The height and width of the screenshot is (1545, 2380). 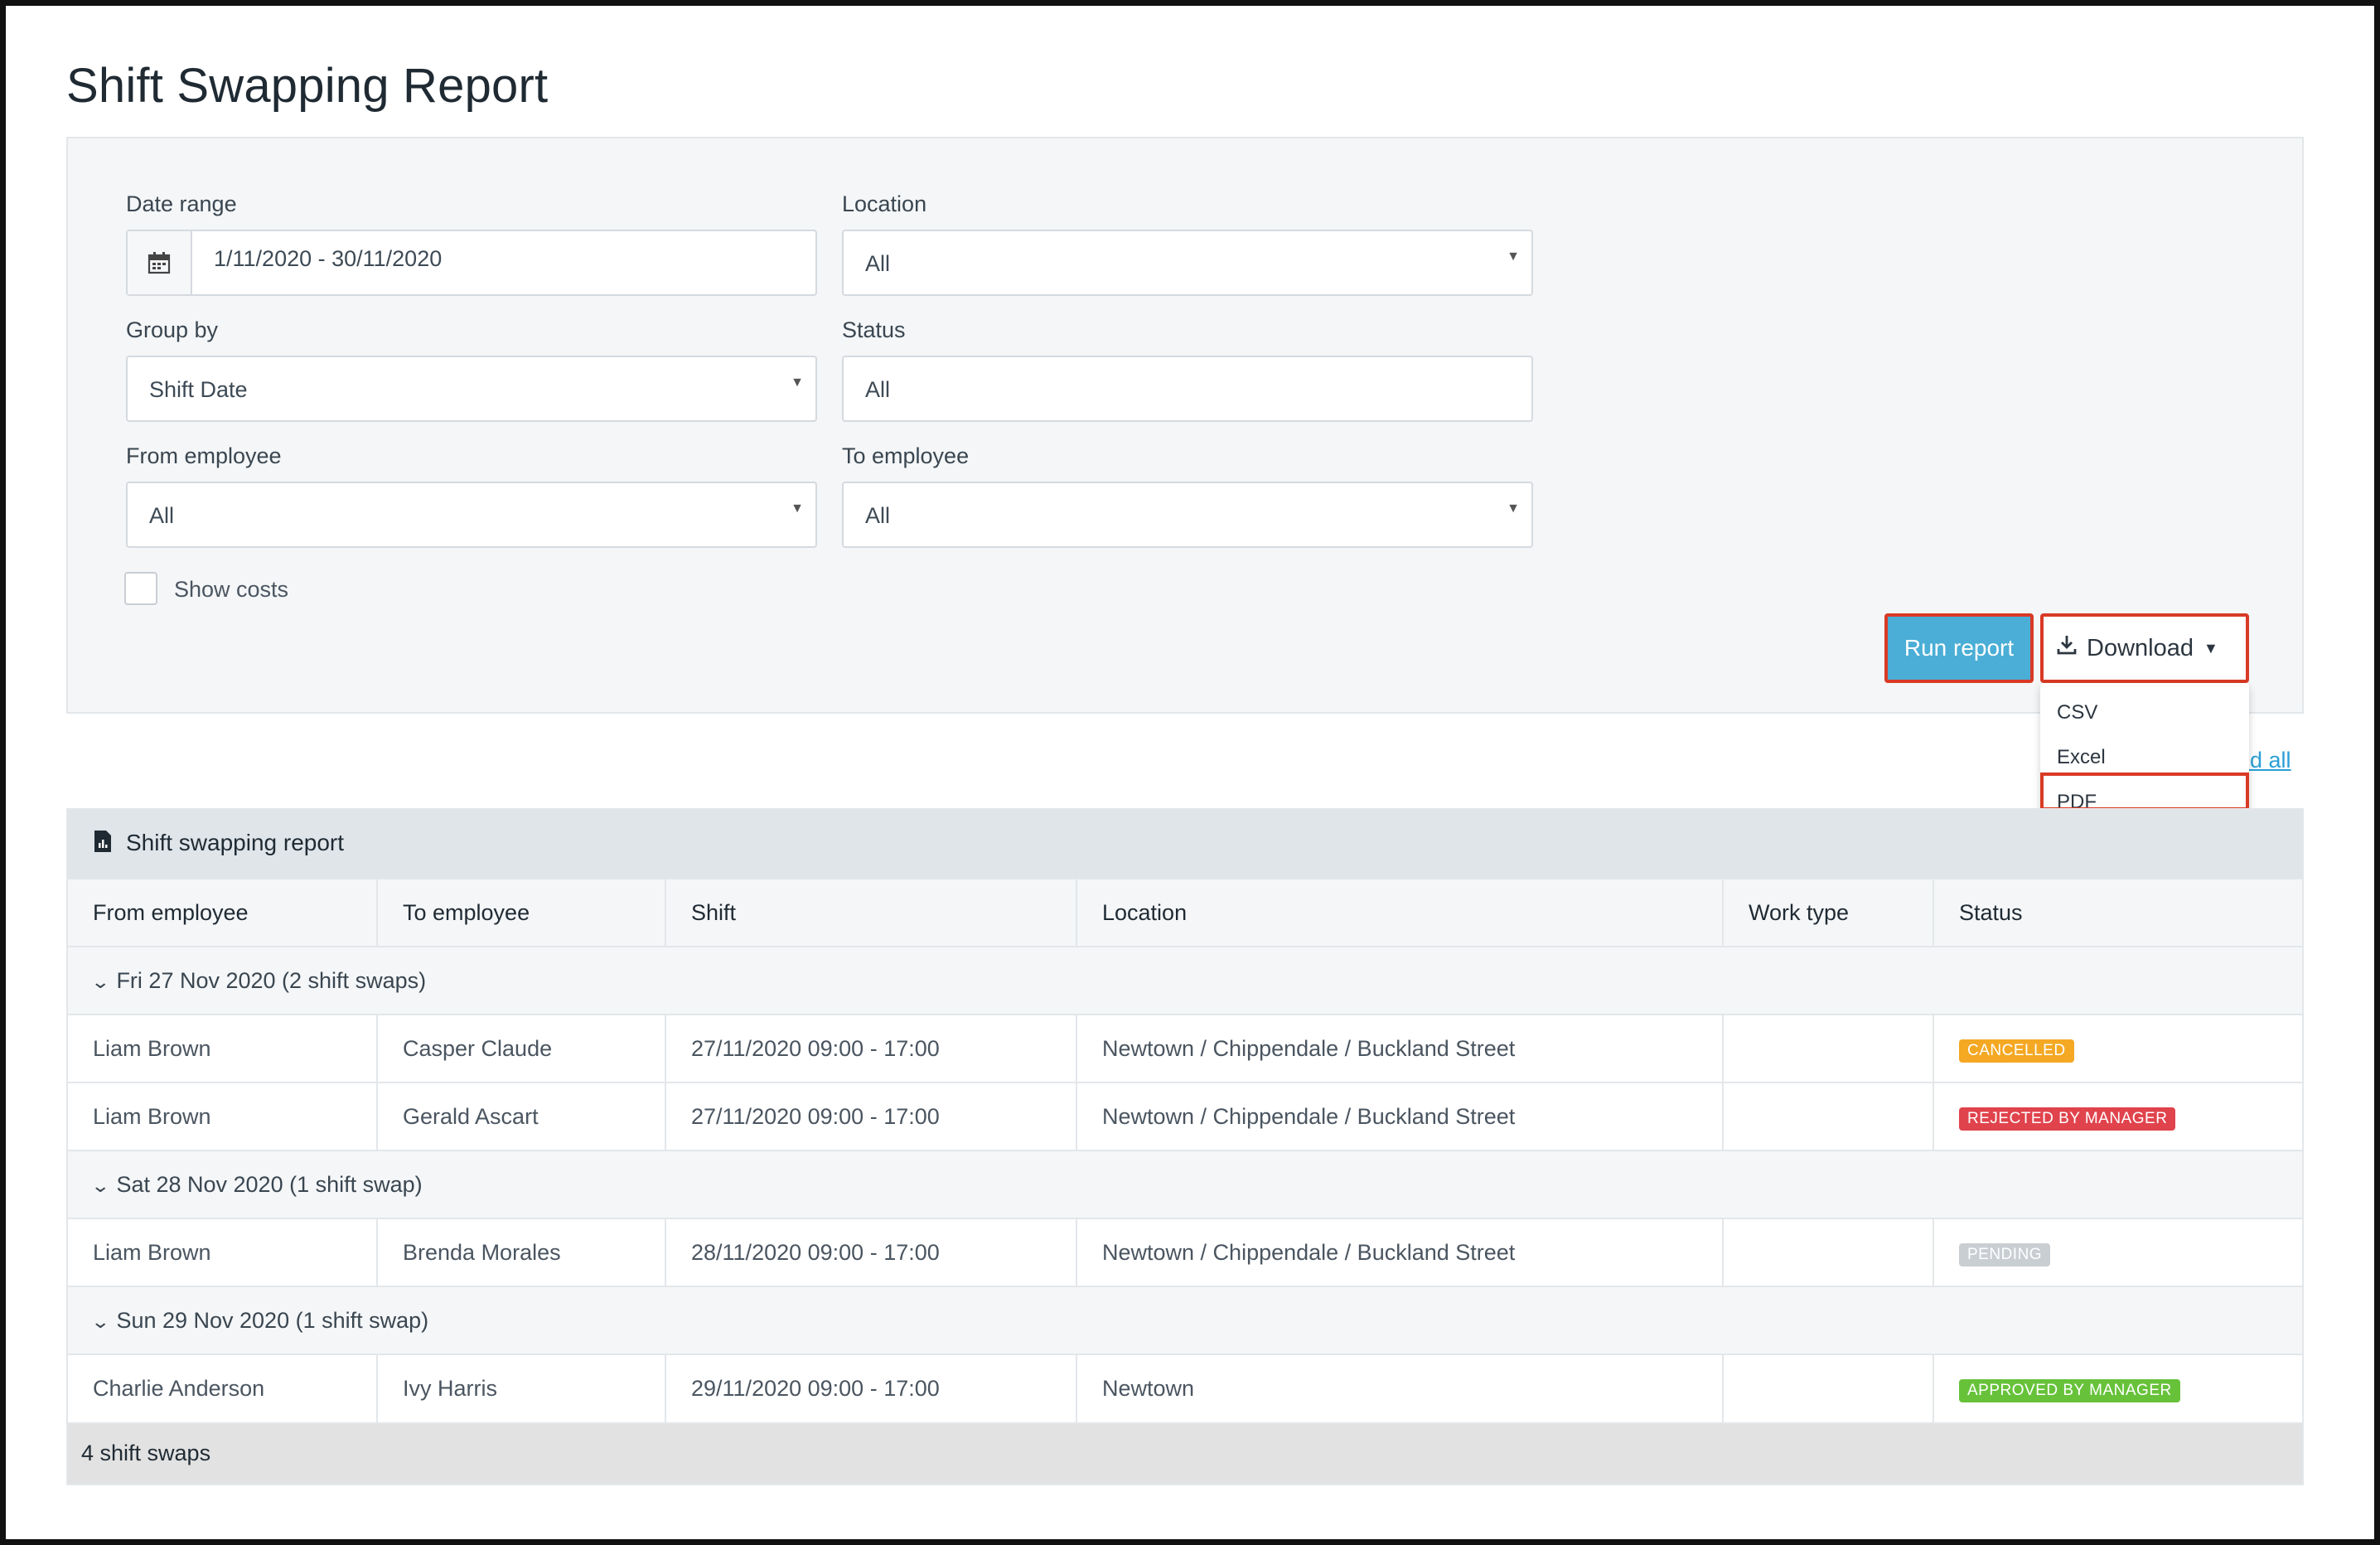 I want to click on group-by-select: Shift Date ▼, so click(x=471, y=389).